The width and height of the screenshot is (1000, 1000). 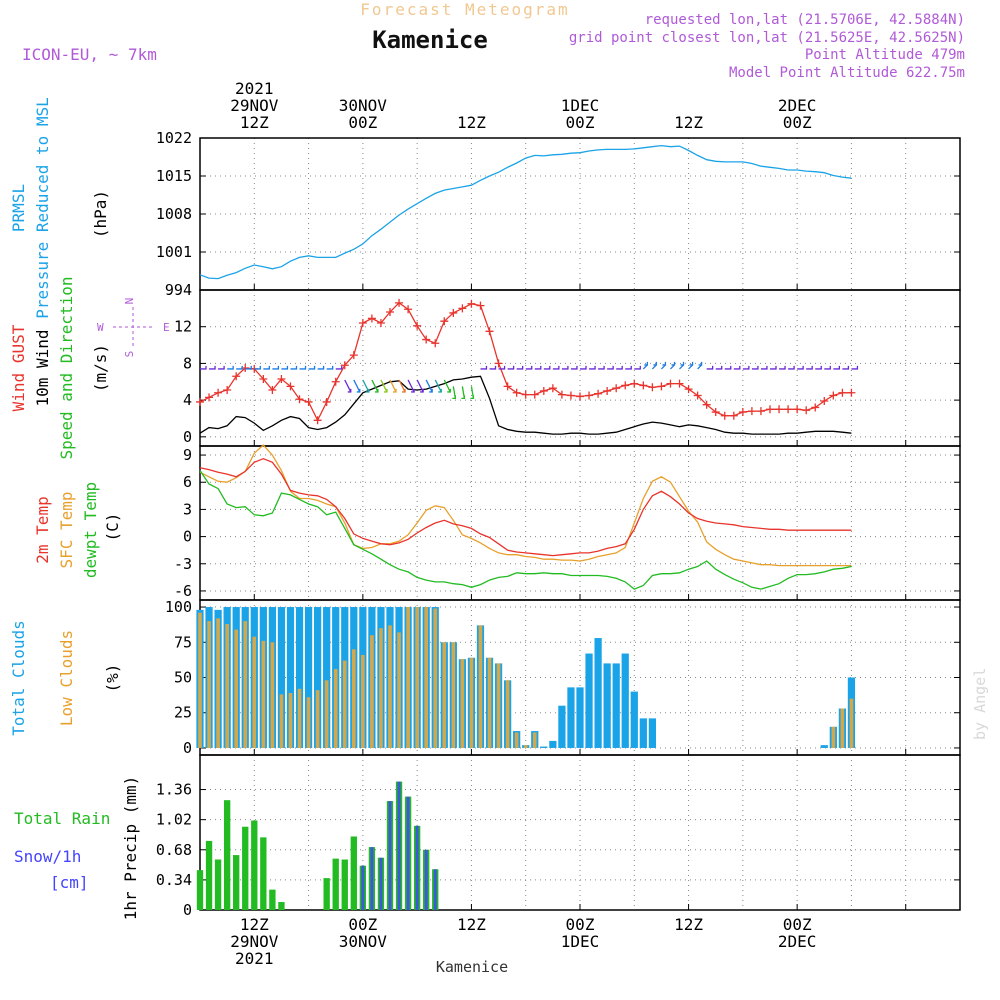 I want to click on panel-label: dewpt Temp, so click(x=90, y=530).